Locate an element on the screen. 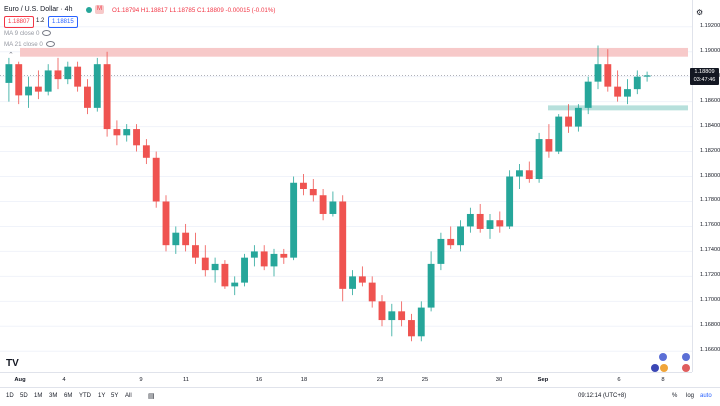 This screenshot has height=406, width=720. price-tick-label: 1.17000 is located at coordinates (710, 300).